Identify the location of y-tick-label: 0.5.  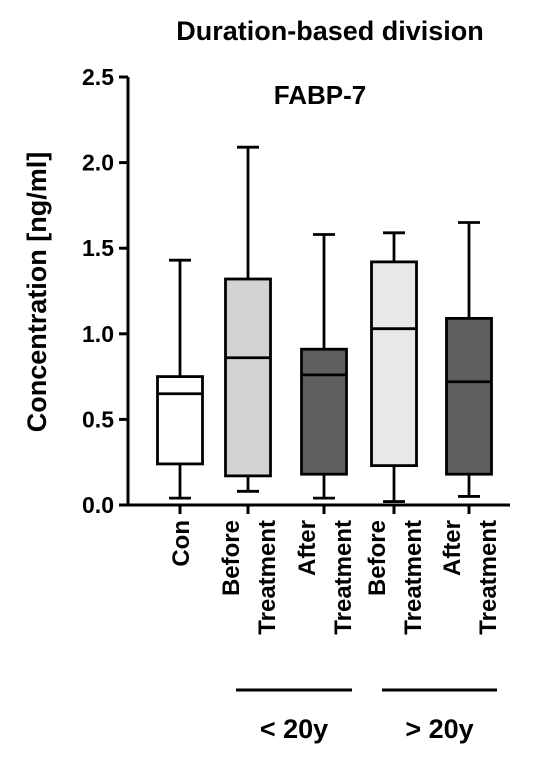
(98, 419).